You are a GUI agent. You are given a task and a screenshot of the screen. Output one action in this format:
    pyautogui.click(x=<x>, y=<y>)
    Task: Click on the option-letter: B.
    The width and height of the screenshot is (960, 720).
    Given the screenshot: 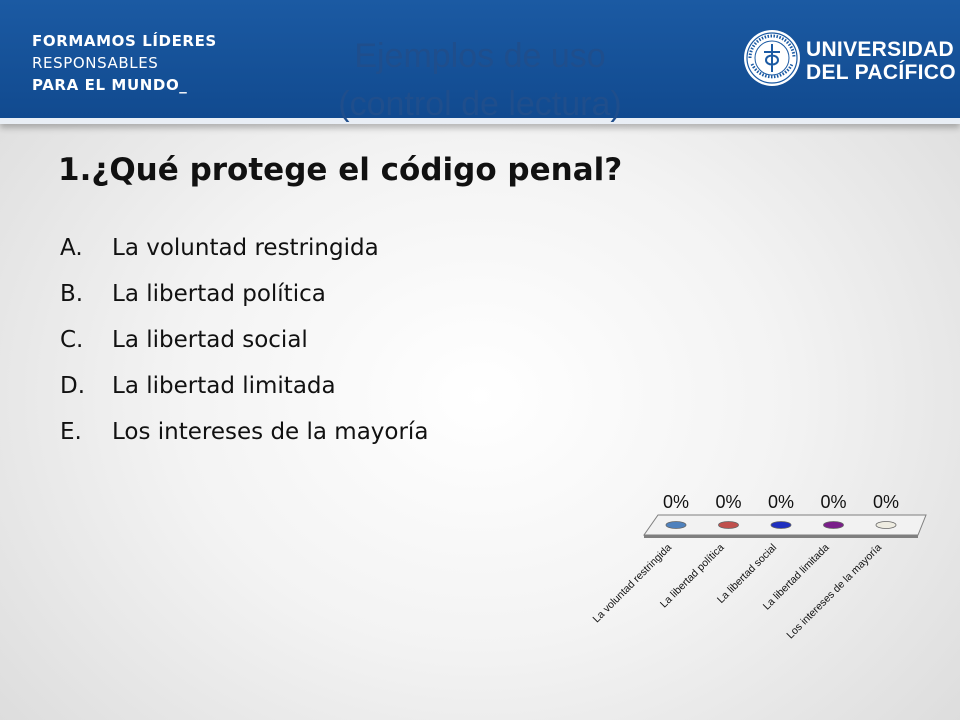 What is the action you would take?
    pyautogui.click(x=72, y=294)
    